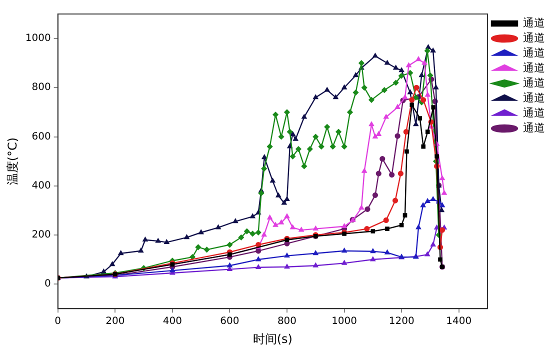  I want to click on x-tick-label: 600, so click(230, 322).